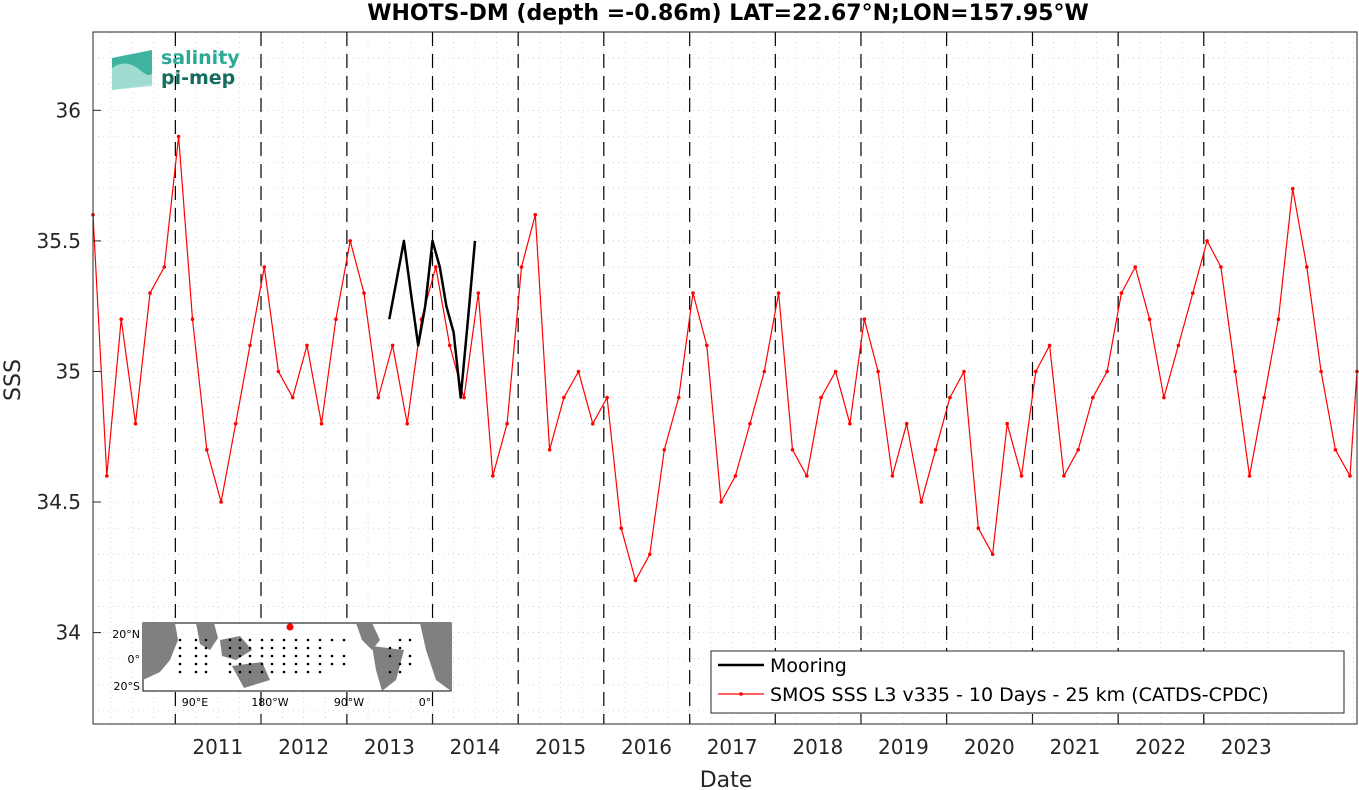 This screenshot has height=790, width=1359. I want to click on y-axis-ticks: 34 34.5 35 35.5 36, so click(68, 371).